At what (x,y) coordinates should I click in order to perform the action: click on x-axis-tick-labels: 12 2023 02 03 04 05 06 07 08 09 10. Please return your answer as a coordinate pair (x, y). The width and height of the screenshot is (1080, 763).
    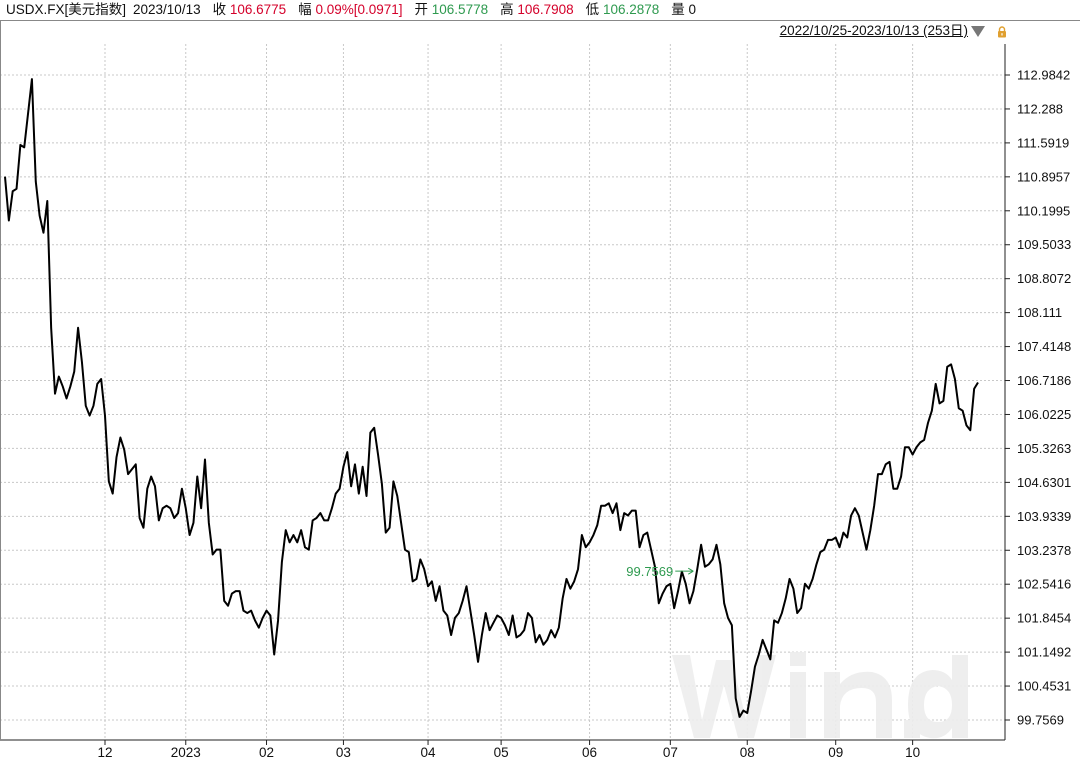
    Looking at the image, I should click on (508, 750).